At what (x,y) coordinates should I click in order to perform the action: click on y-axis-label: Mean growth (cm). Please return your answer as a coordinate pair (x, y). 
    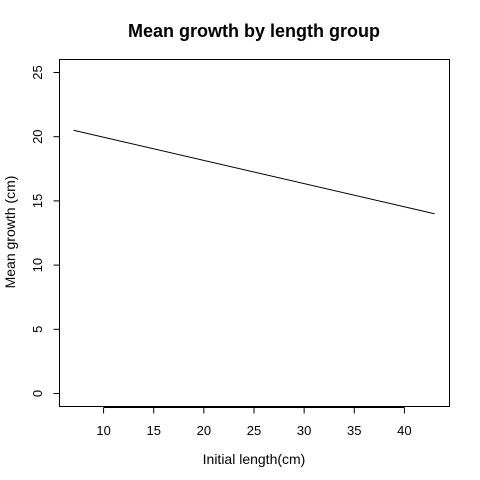
    Looking at the image, I should click on (10, 232).